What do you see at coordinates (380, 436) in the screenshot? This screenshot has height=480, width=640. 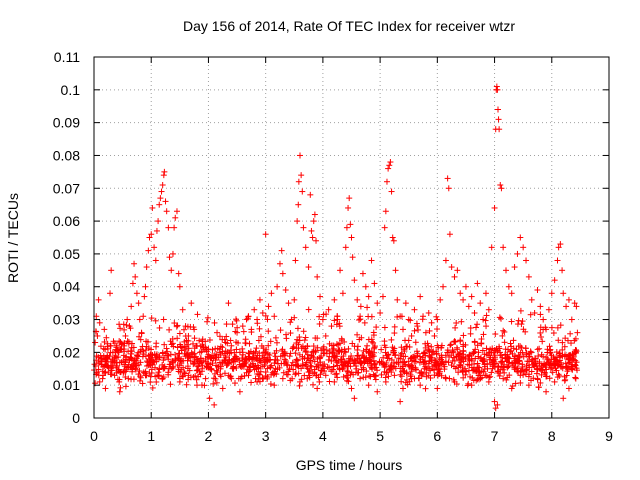 I see `x-tick-label: 5` at bounding box center [380, 436].